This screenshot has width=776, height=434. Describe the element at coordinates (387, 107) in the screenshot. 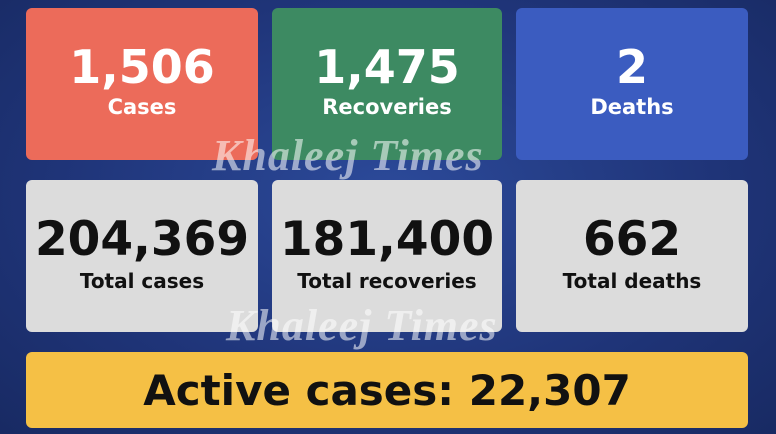

I see `card-label: Recoveries` at that location.